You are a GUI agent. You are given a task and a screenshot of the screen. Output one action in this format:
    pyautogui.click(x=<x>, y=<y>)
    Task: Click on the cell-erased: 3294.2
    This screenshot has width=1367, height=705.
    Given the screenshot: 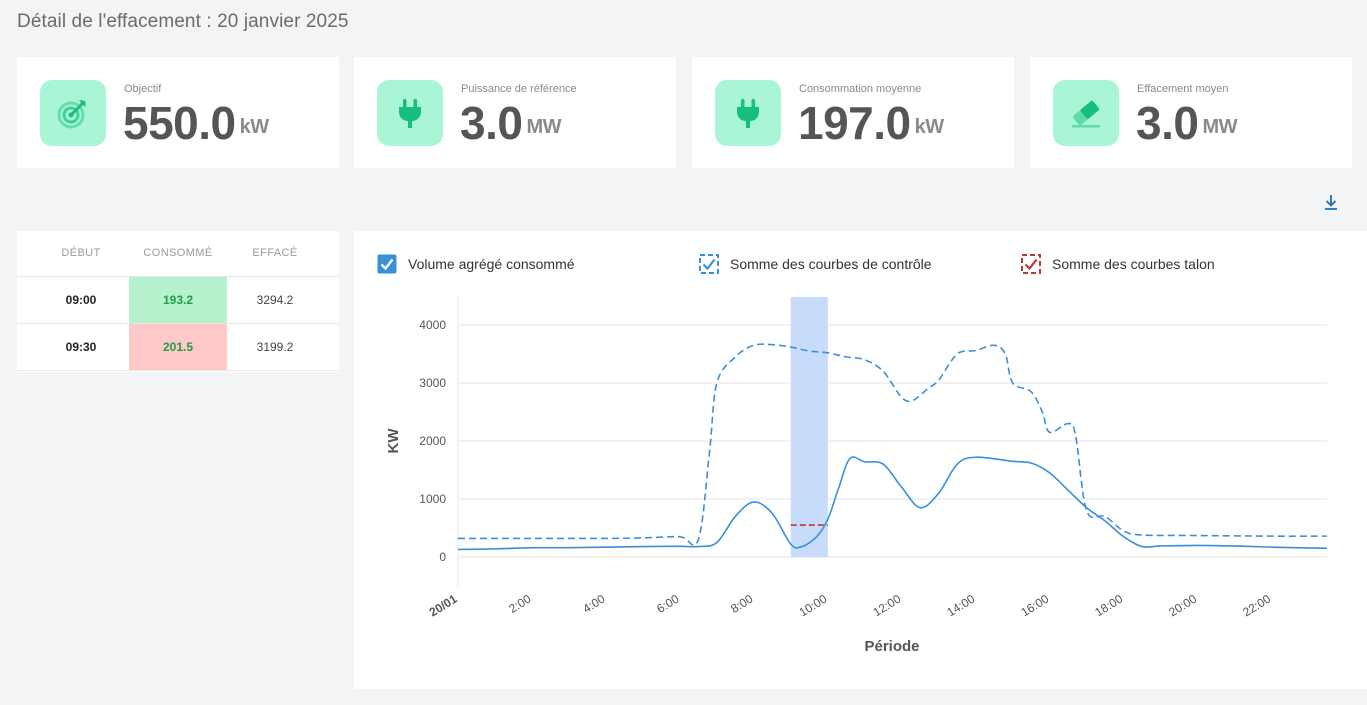 What is the action you would take?
    pyautogui.click(x=275, y=300)
    